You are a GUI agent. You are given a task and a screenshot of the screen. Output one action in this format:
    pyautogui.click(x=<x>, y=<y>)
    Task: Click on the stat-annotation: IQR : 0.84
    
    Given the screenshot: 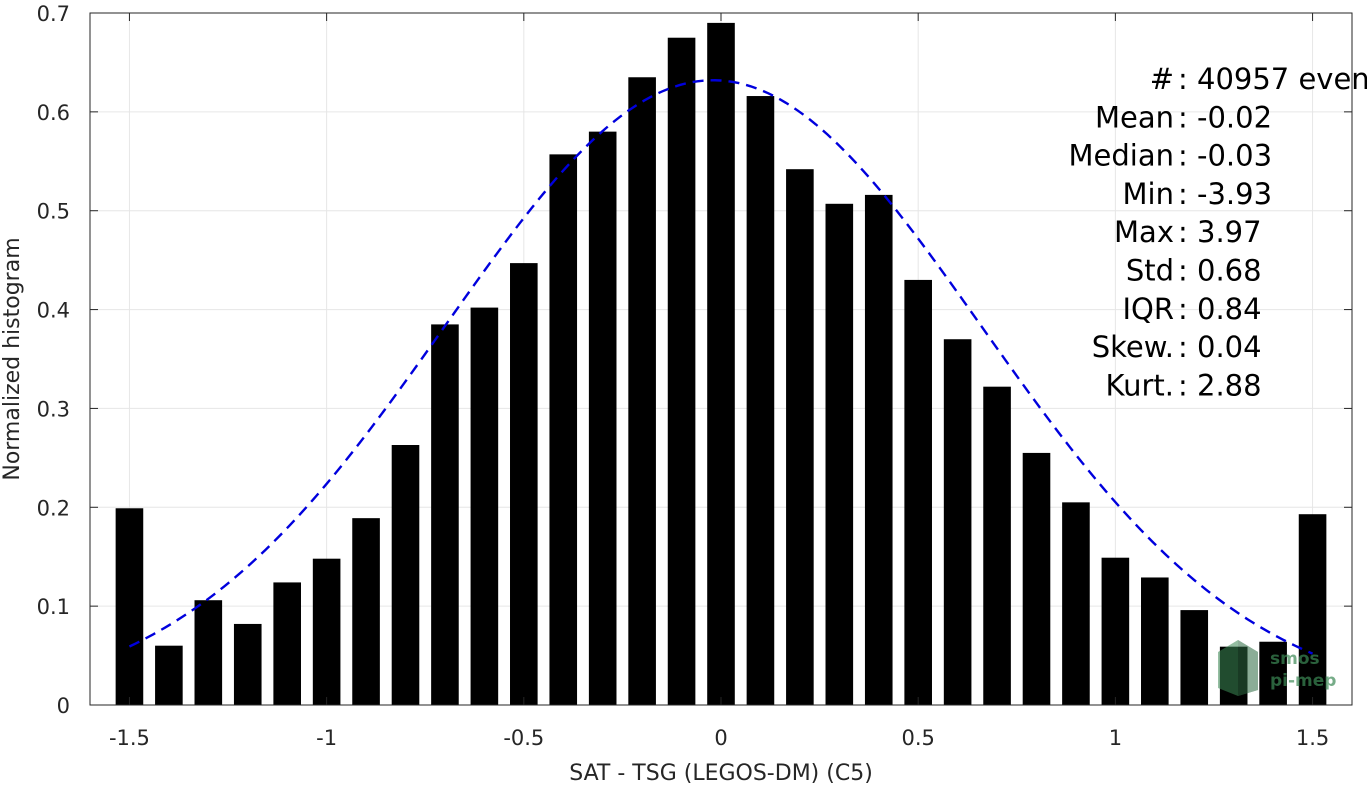 What is the action you would take?
    pyautogui.click(x=1191, y=309)
    